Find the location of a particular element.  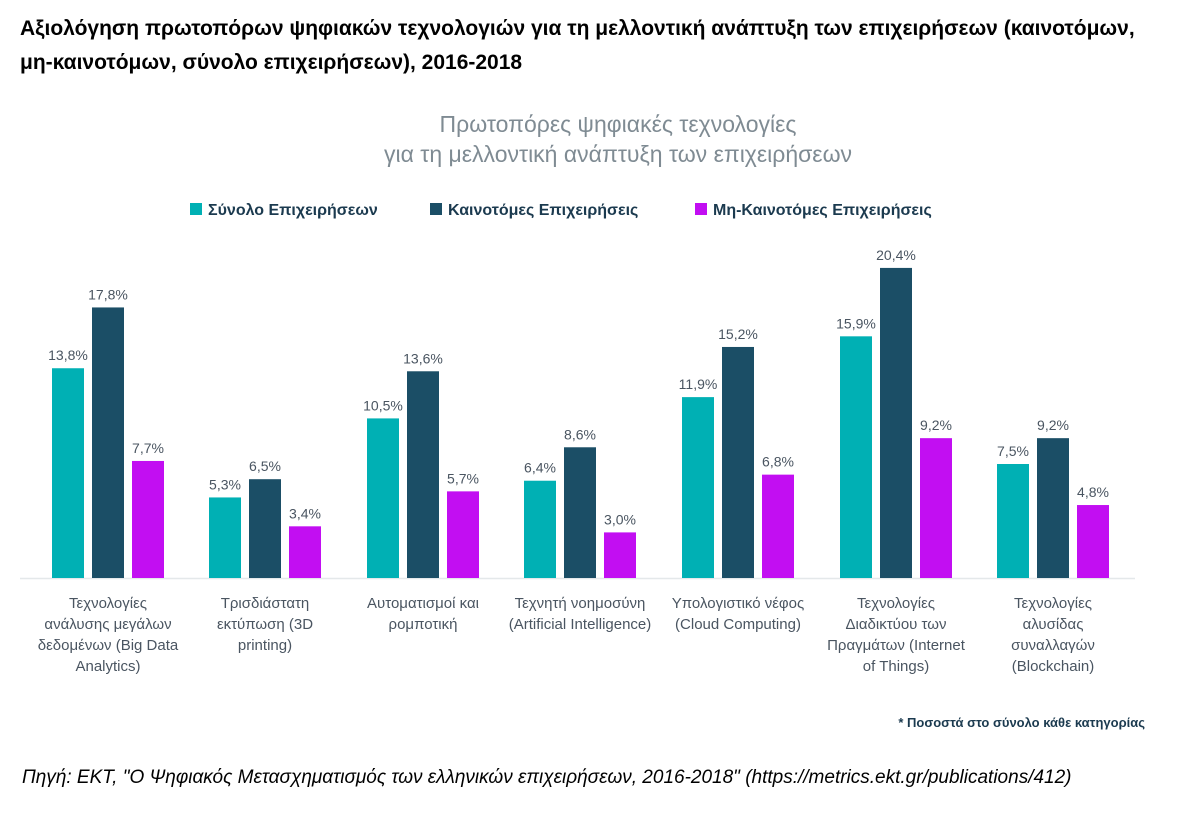

data-label-3-6: 9,2% is located at coordinates (936, 425).